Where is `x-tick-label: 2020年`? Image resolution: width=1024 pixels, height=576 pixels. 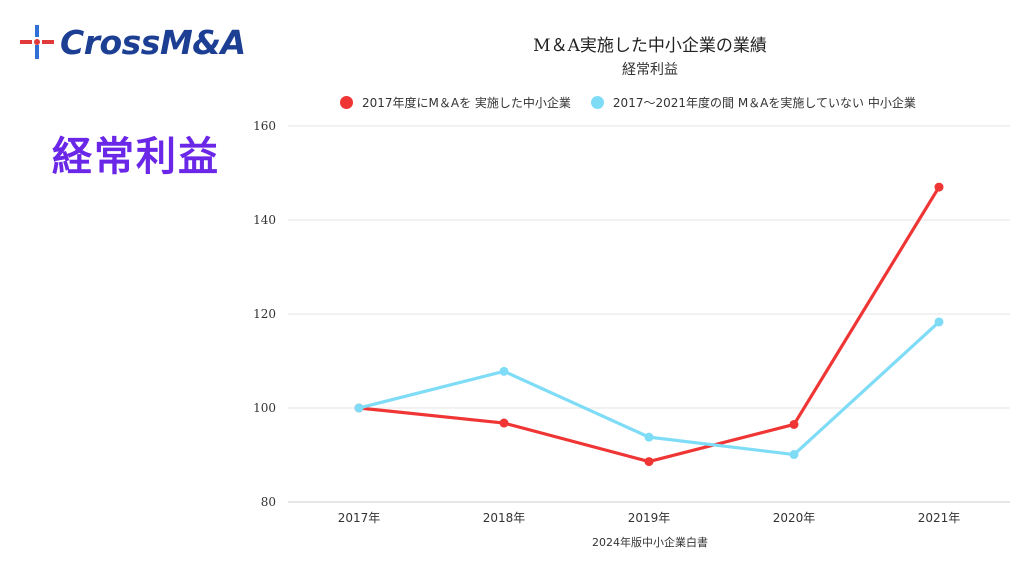
x-tick-label: 2020年 is located at coordinates (794, 518).